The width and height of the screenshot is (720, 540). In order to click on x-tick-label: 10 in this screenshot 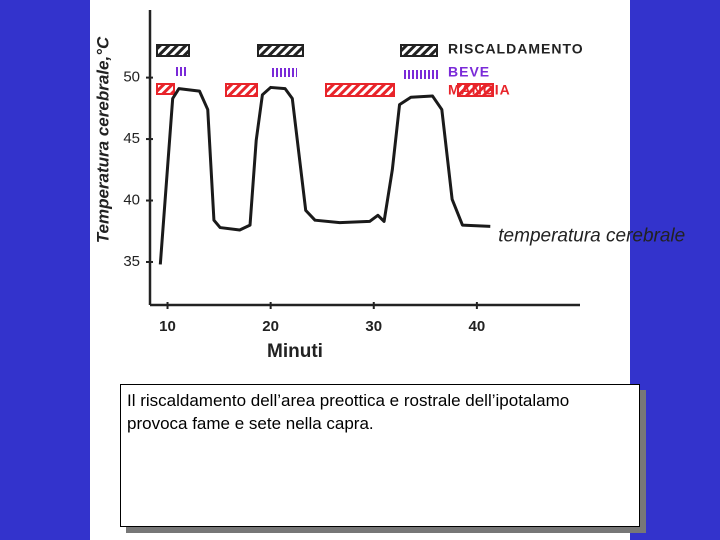, I will do `click(167, 326)`.